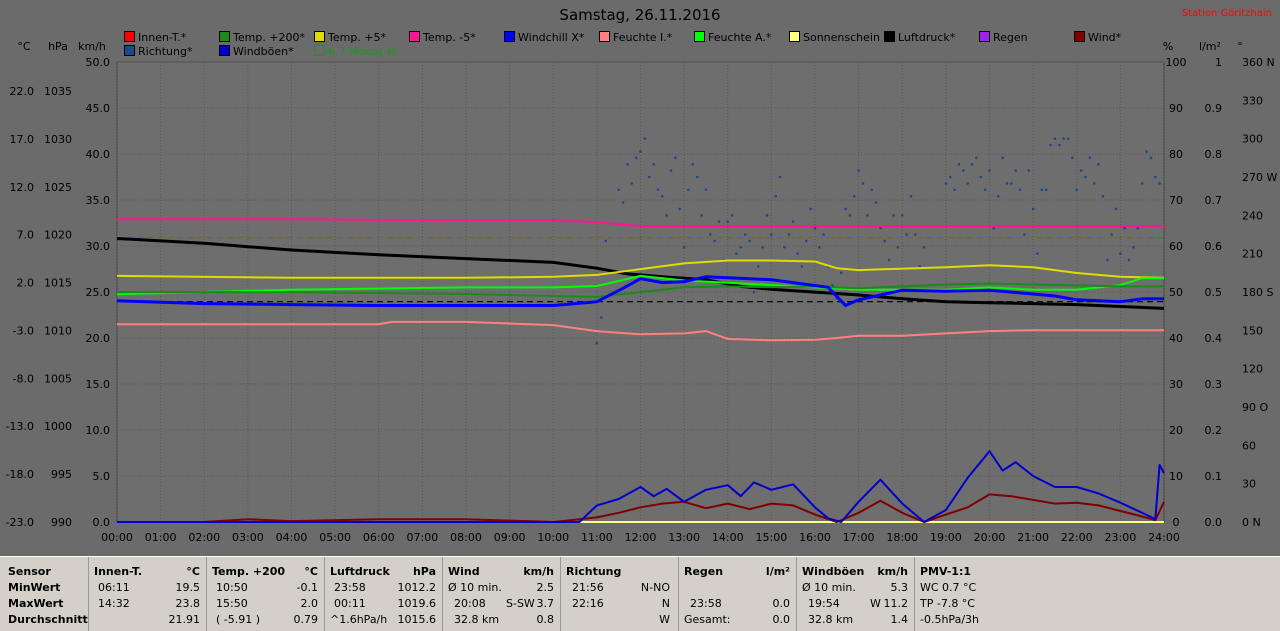  Describe the element at coordinates (772, 537) in the screenshot. I see `tick-label-time: 15:00` at that location.